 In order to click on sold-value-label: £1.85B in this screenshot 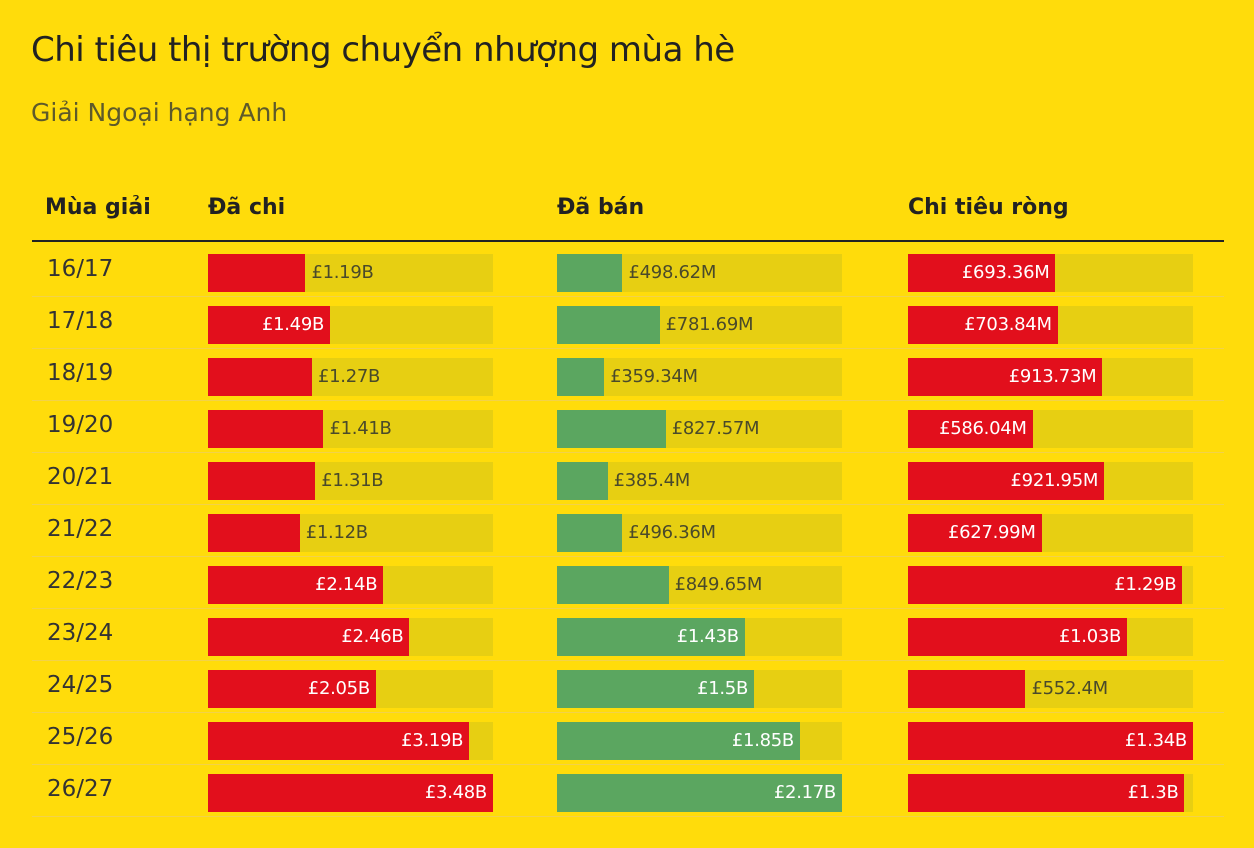, I will do `click(762, 740)`.